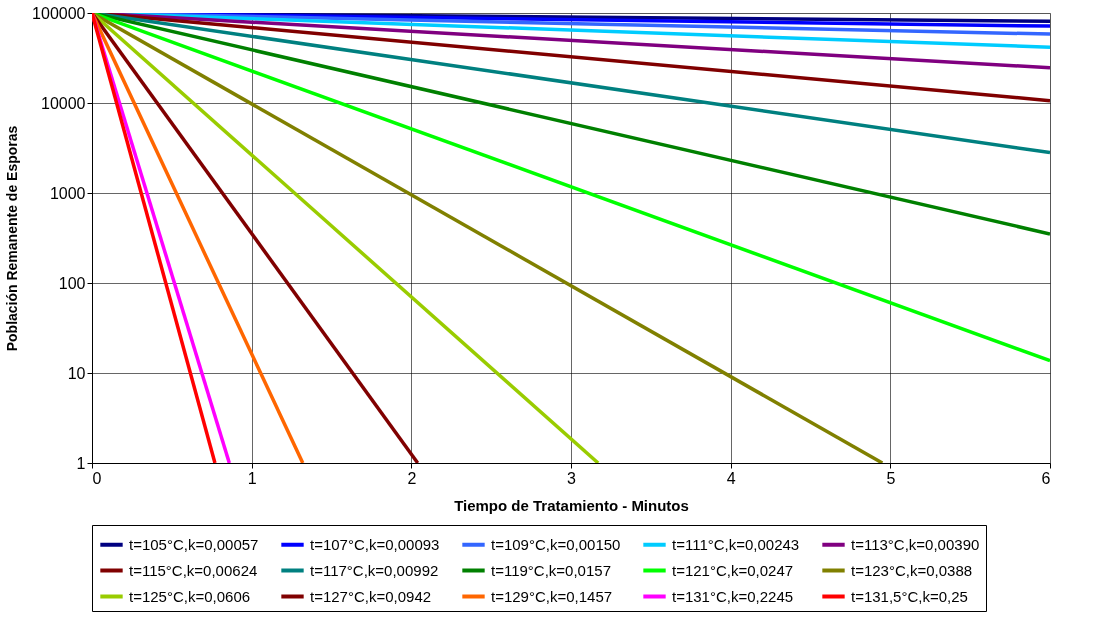 This screenshot has height=624, width=1113. Describe the element at coordinates (190, 596) in the screenshot. I see `legend-label: t=125°C,k=0,0606` at that location.